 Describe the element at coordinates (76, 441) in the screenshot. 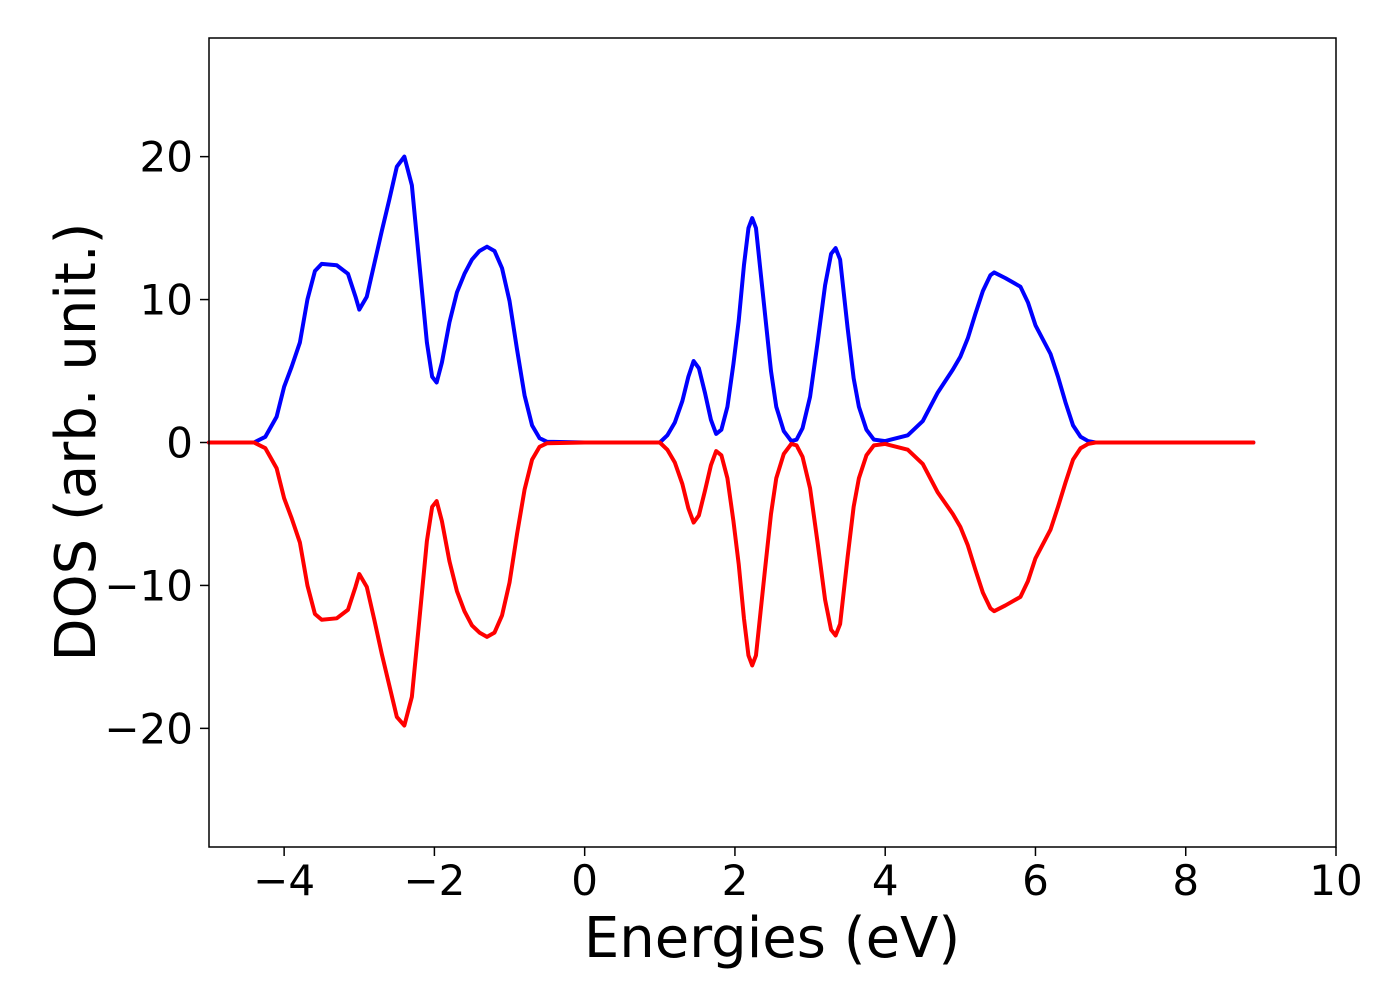

I see `y-axis-label: DOS (arb. unit.)` at that location.